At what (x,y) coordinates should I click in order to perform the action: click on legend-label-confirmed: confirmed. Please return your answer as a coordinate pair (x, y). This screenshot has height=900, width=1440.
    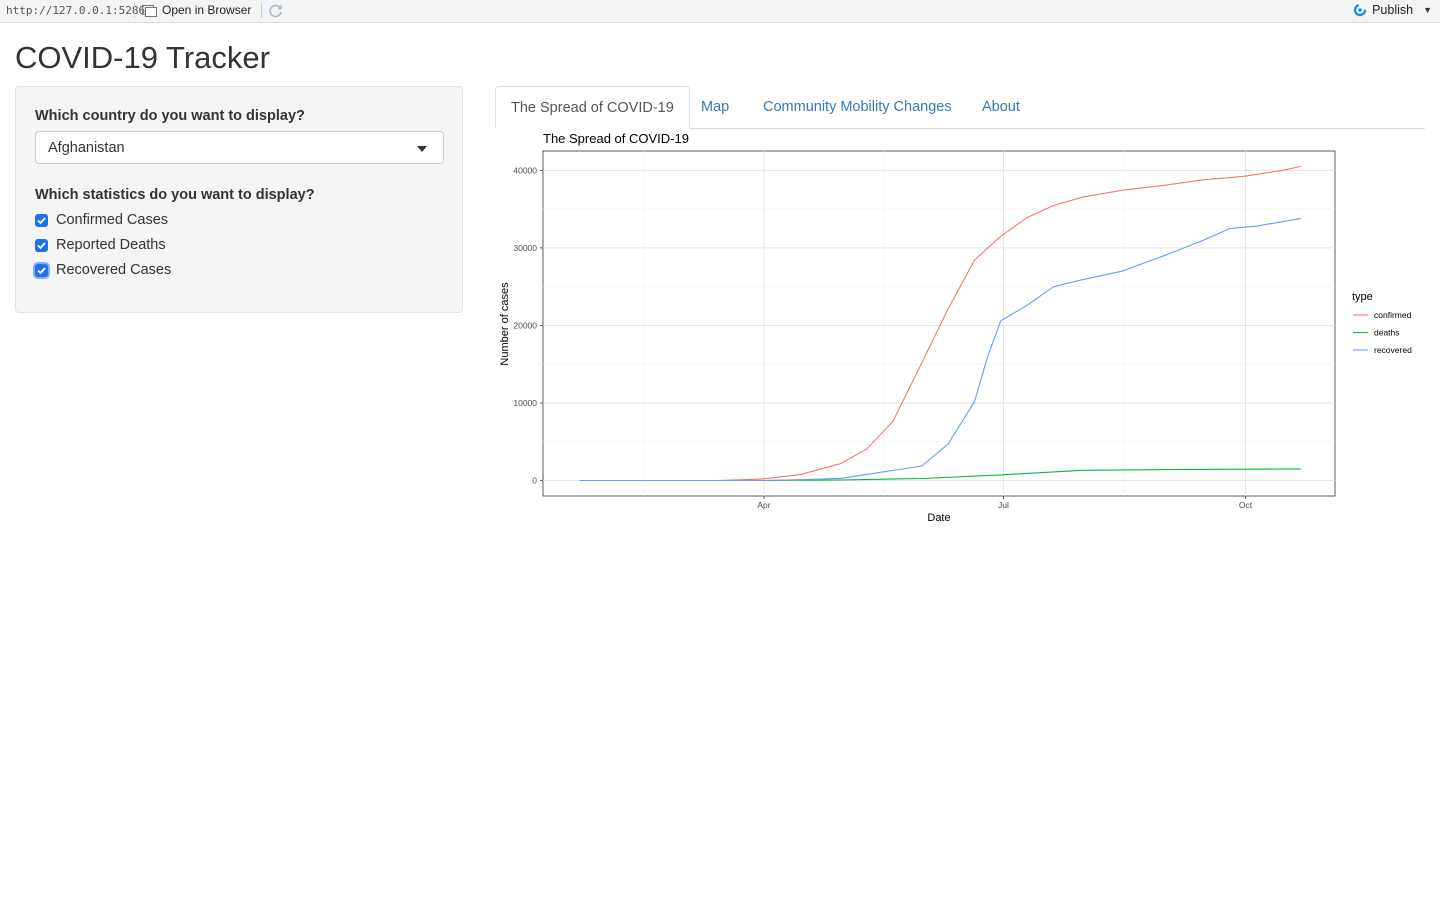
    Looking at the image, I should click on (1393, 315).